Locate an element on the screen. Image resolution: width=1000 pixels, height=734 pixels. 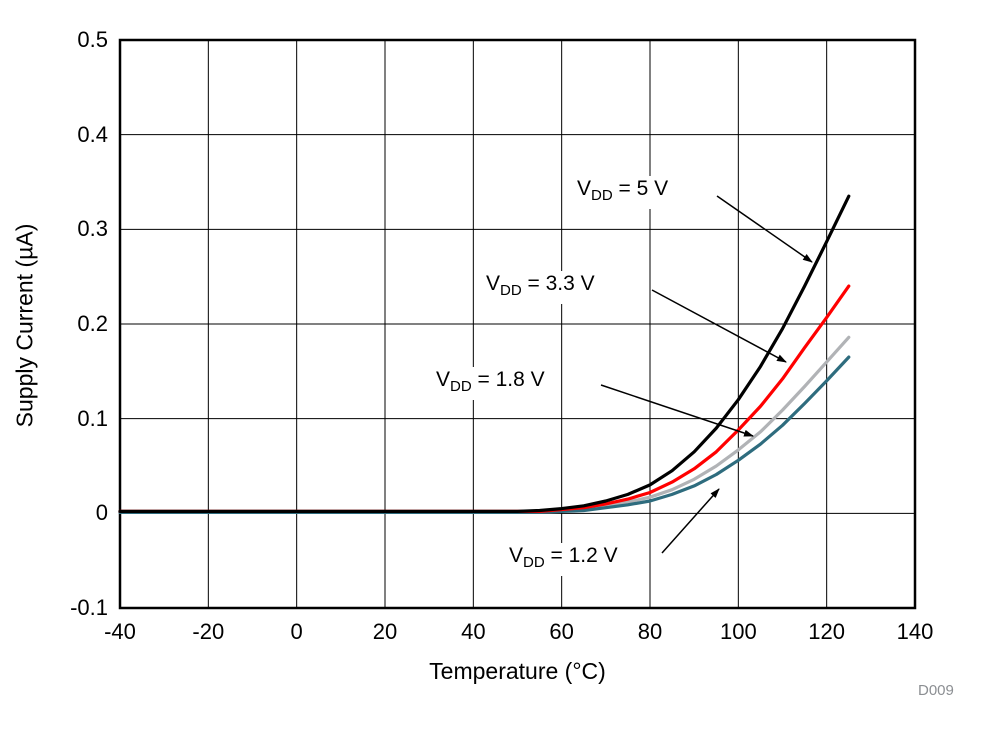
y-tick-label: 0.3 is located at coordinates (92, 229).